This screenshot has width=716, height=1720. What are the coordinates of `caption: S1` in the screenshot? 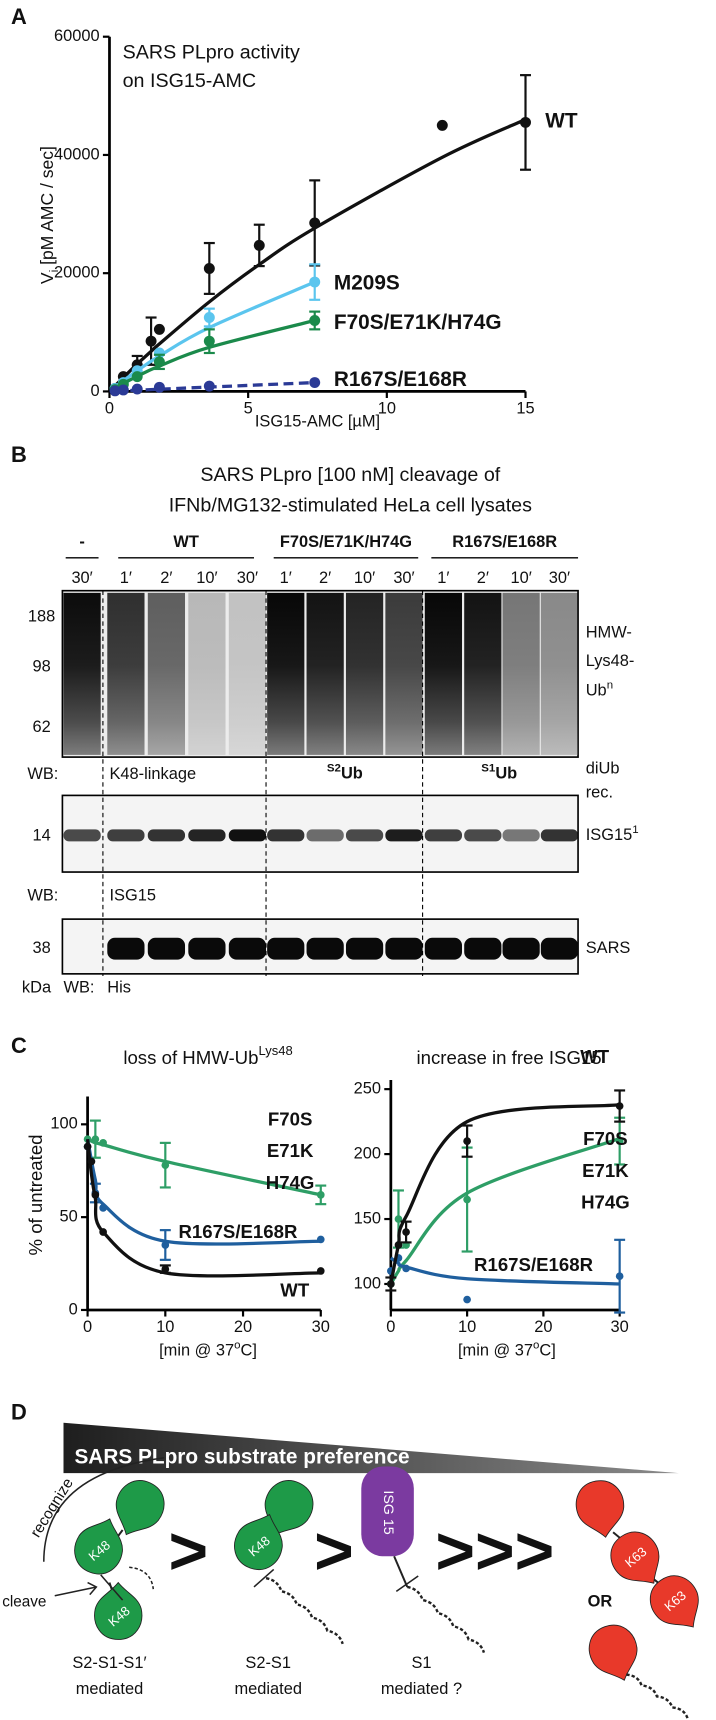 It's located at (421, 1663).